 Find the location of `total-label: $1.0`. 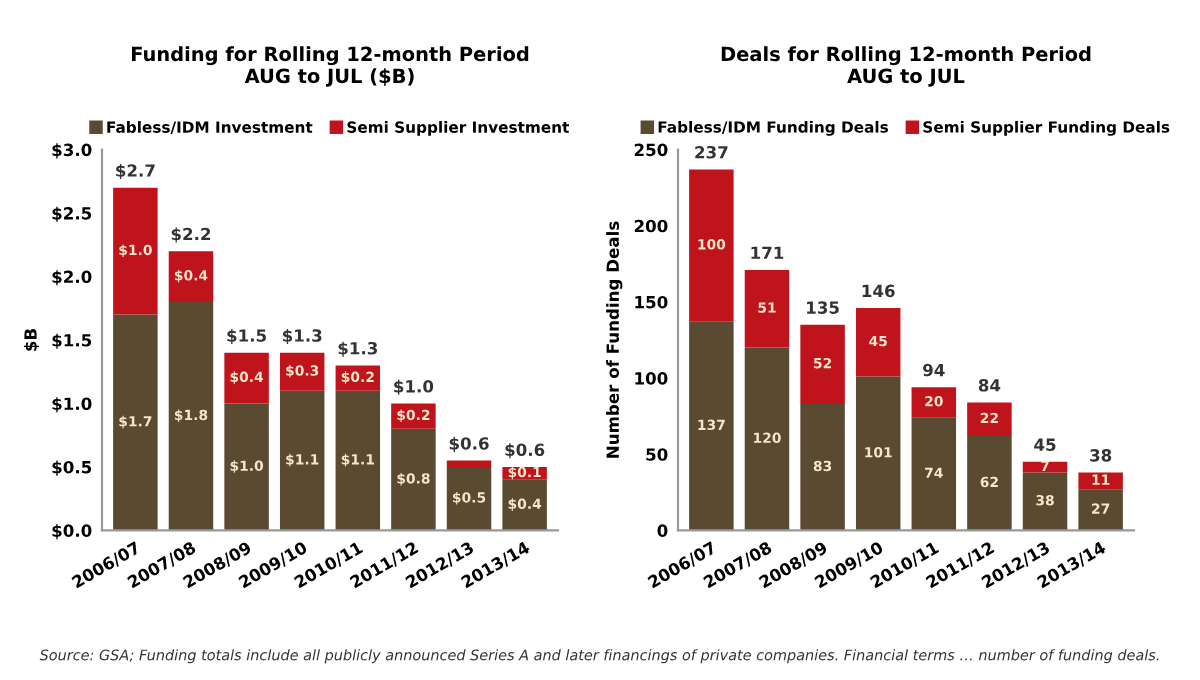

total-label: $1.0 is located at coordinates (414, 387).